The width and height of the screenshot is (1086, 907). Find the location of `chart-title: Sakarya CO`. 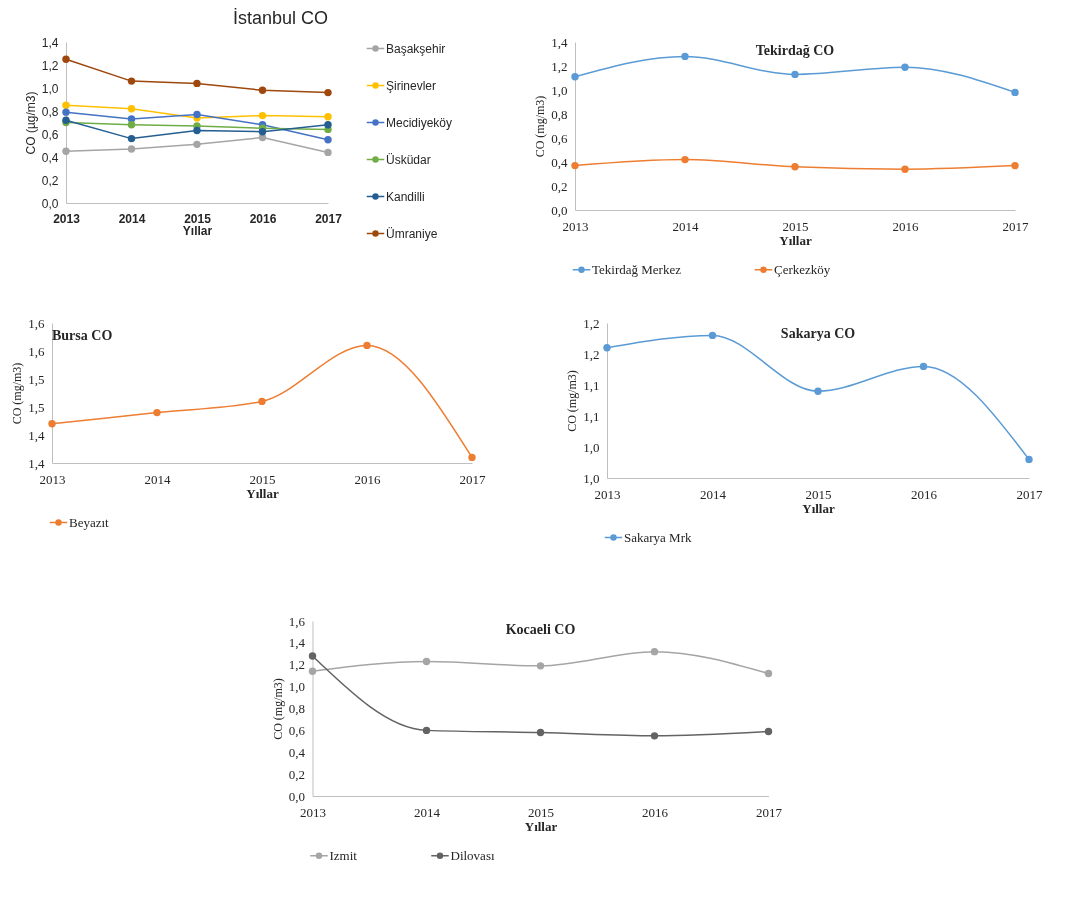

chart-title: Sakarya CO is located at coordinates (818, 333).